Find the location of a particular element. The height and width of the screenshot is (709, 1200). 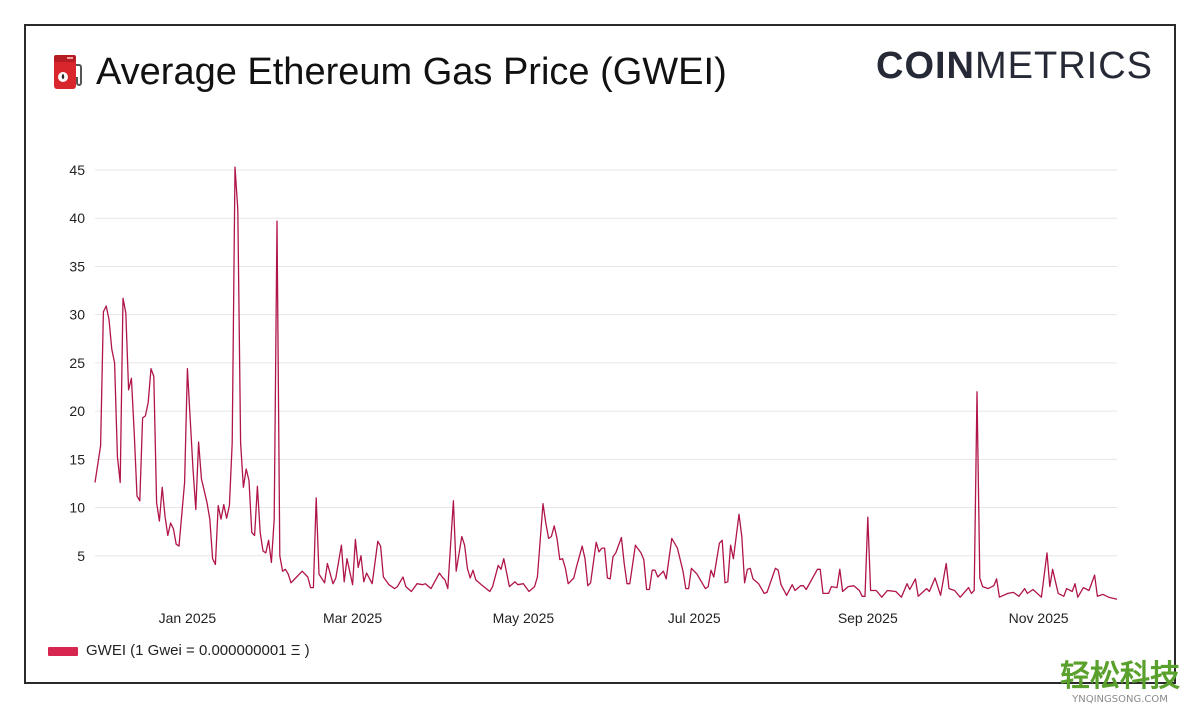

y-tick-label: 10 is located at coordinates (77, 508).